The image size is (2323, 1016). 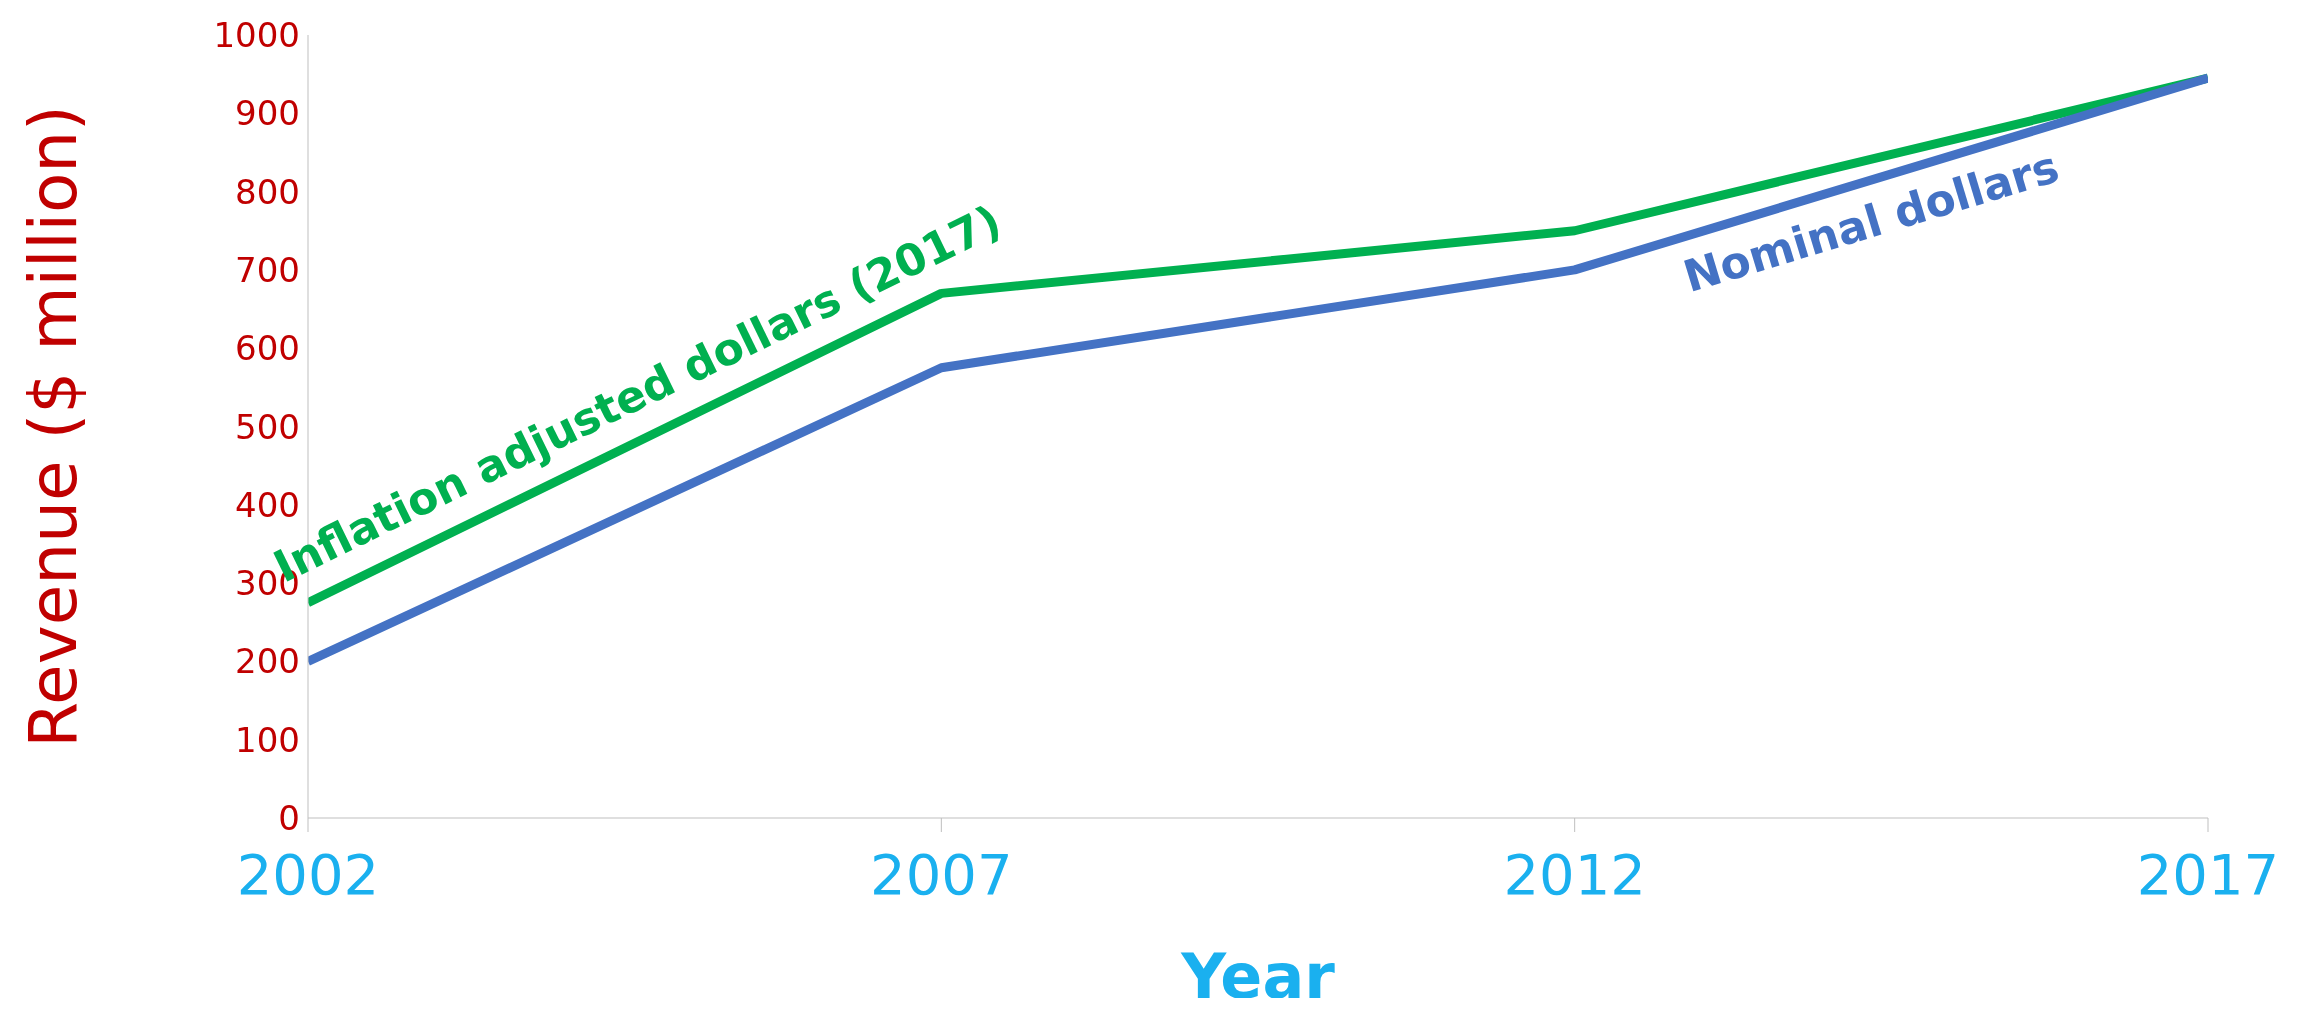 What do you see at coordinates (256, 35) in the screenshot?
I see `y-tick-label: 1000` at bounding box center [256, 35].